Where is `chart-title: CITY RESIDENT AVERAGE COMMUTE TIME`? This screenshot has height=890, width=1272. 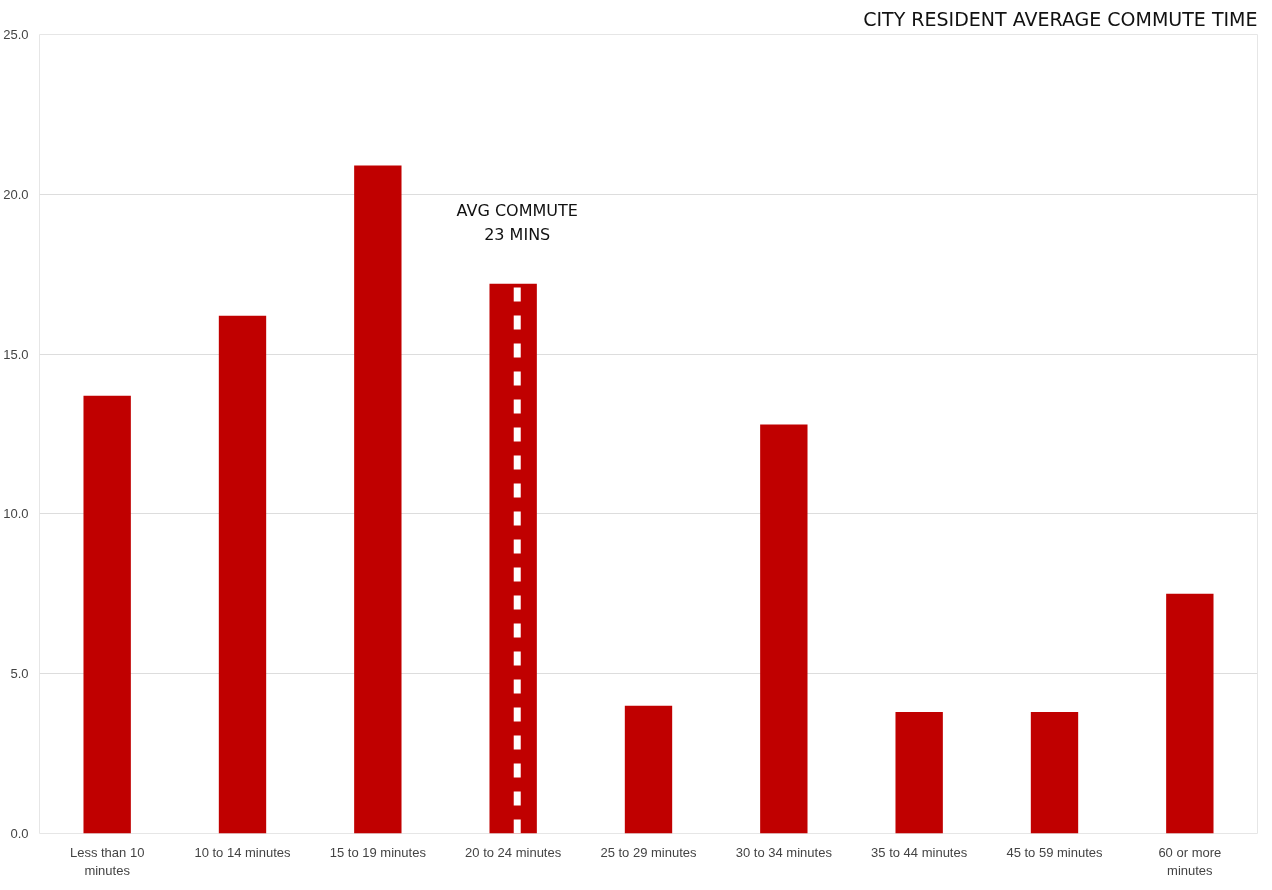
chart-title: CITY RESIDENT AVERAGE COMMUTE TIME is located at coordinates (1060, 18).